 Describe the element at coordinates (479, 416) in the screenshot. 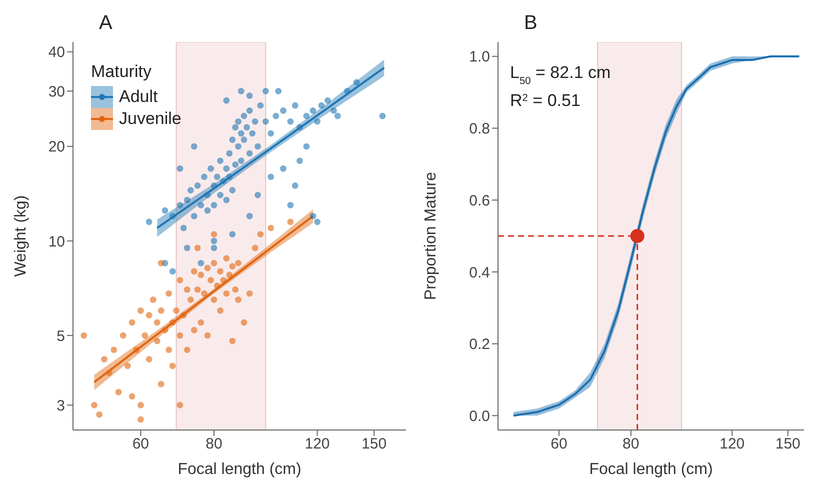

I see `y-tick-label: 0.0` at that location.